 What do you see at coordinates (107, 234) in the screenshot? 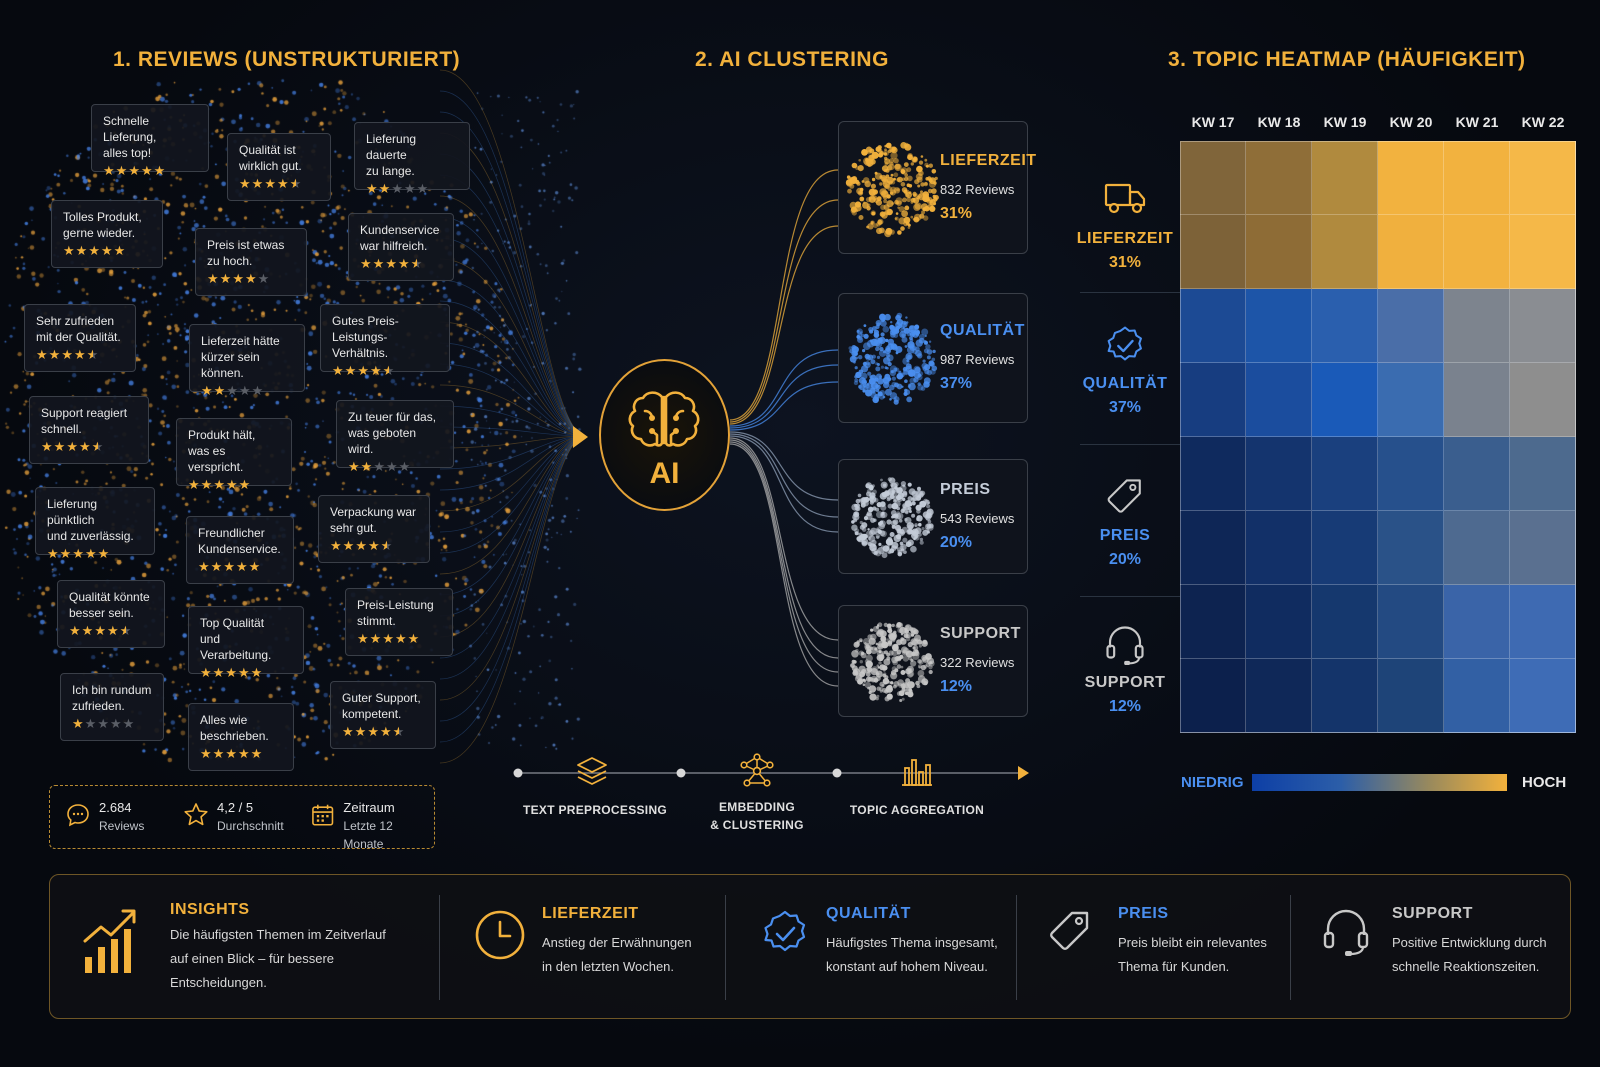
I see `review-card: Tolles Produkt, gerne wieder. ★★★★★` at bounding box center [107, 234].